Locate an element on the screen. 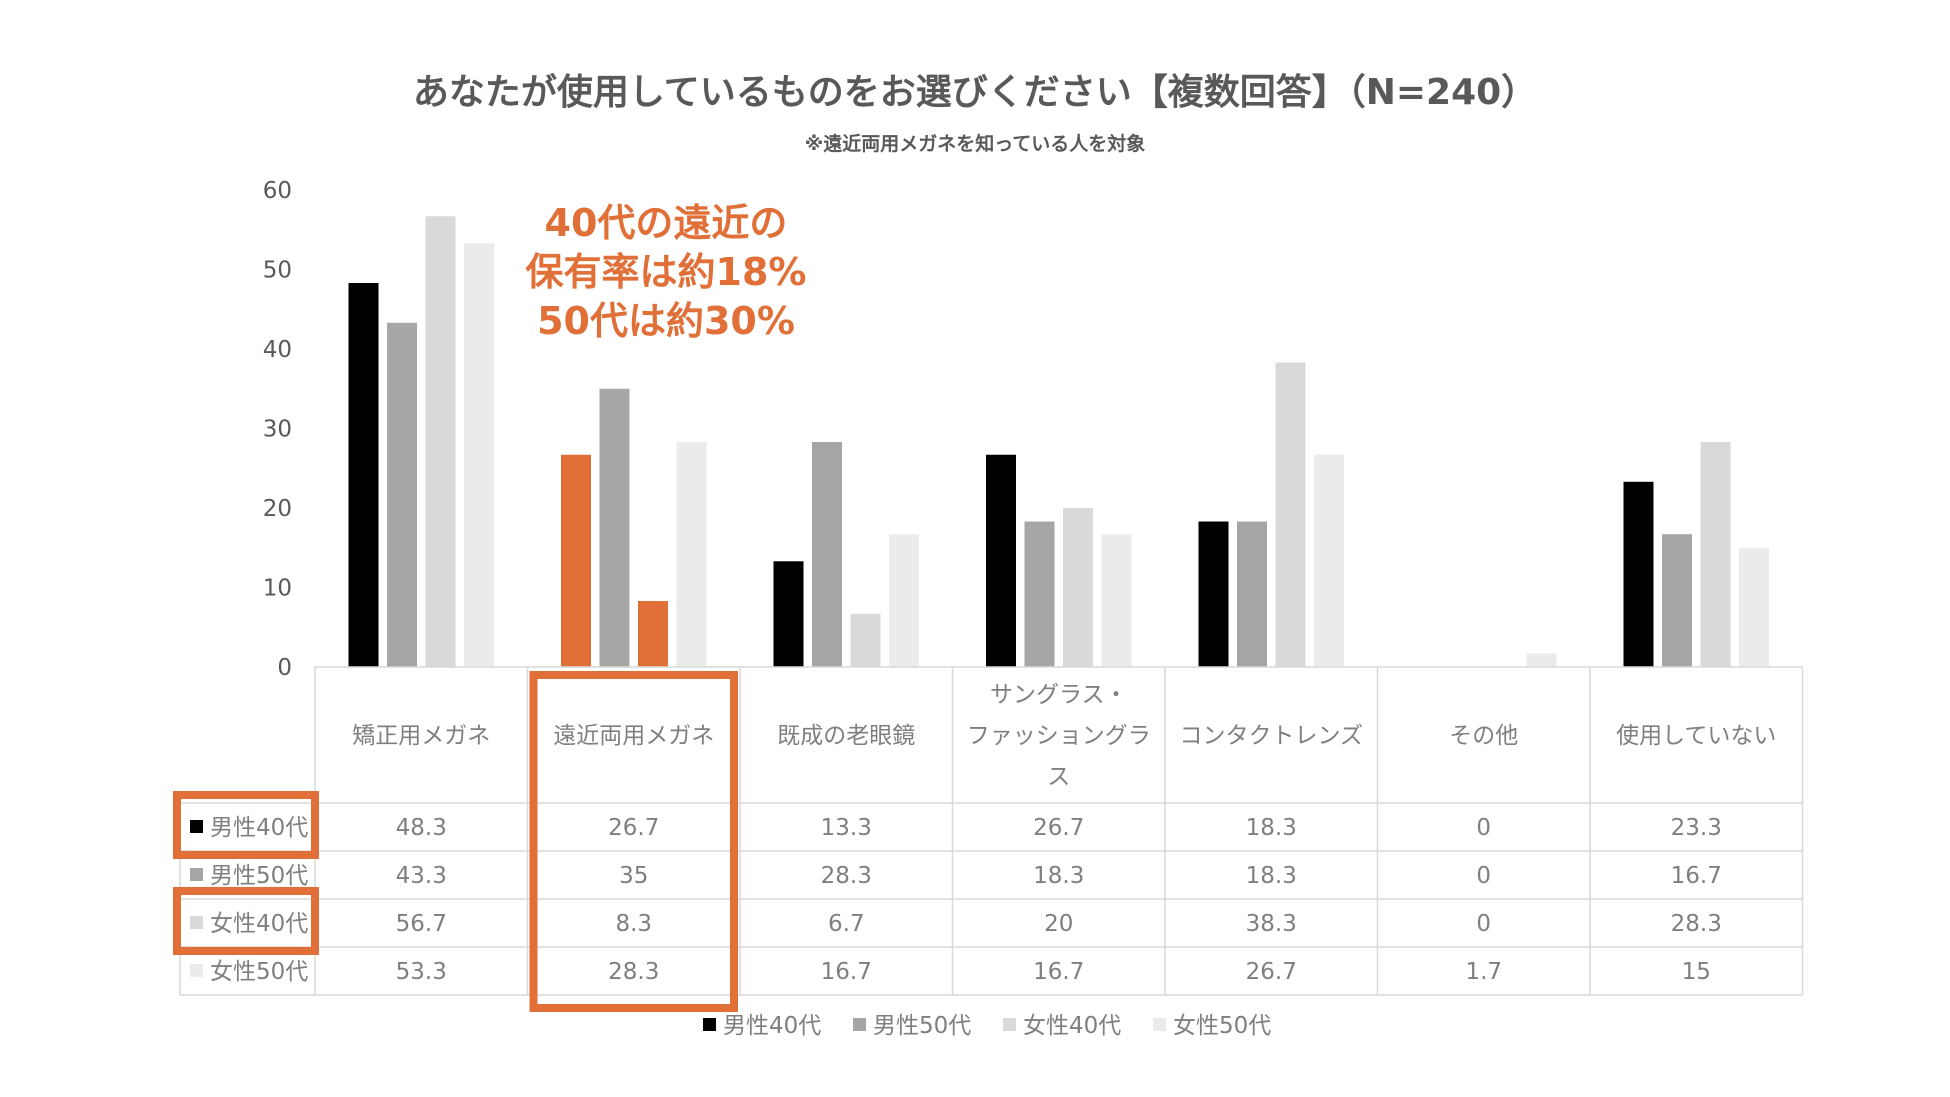 The width and height of the screenshot is (1950, 1097). category-label: 使用していない is located at coordinates (1696, 736).